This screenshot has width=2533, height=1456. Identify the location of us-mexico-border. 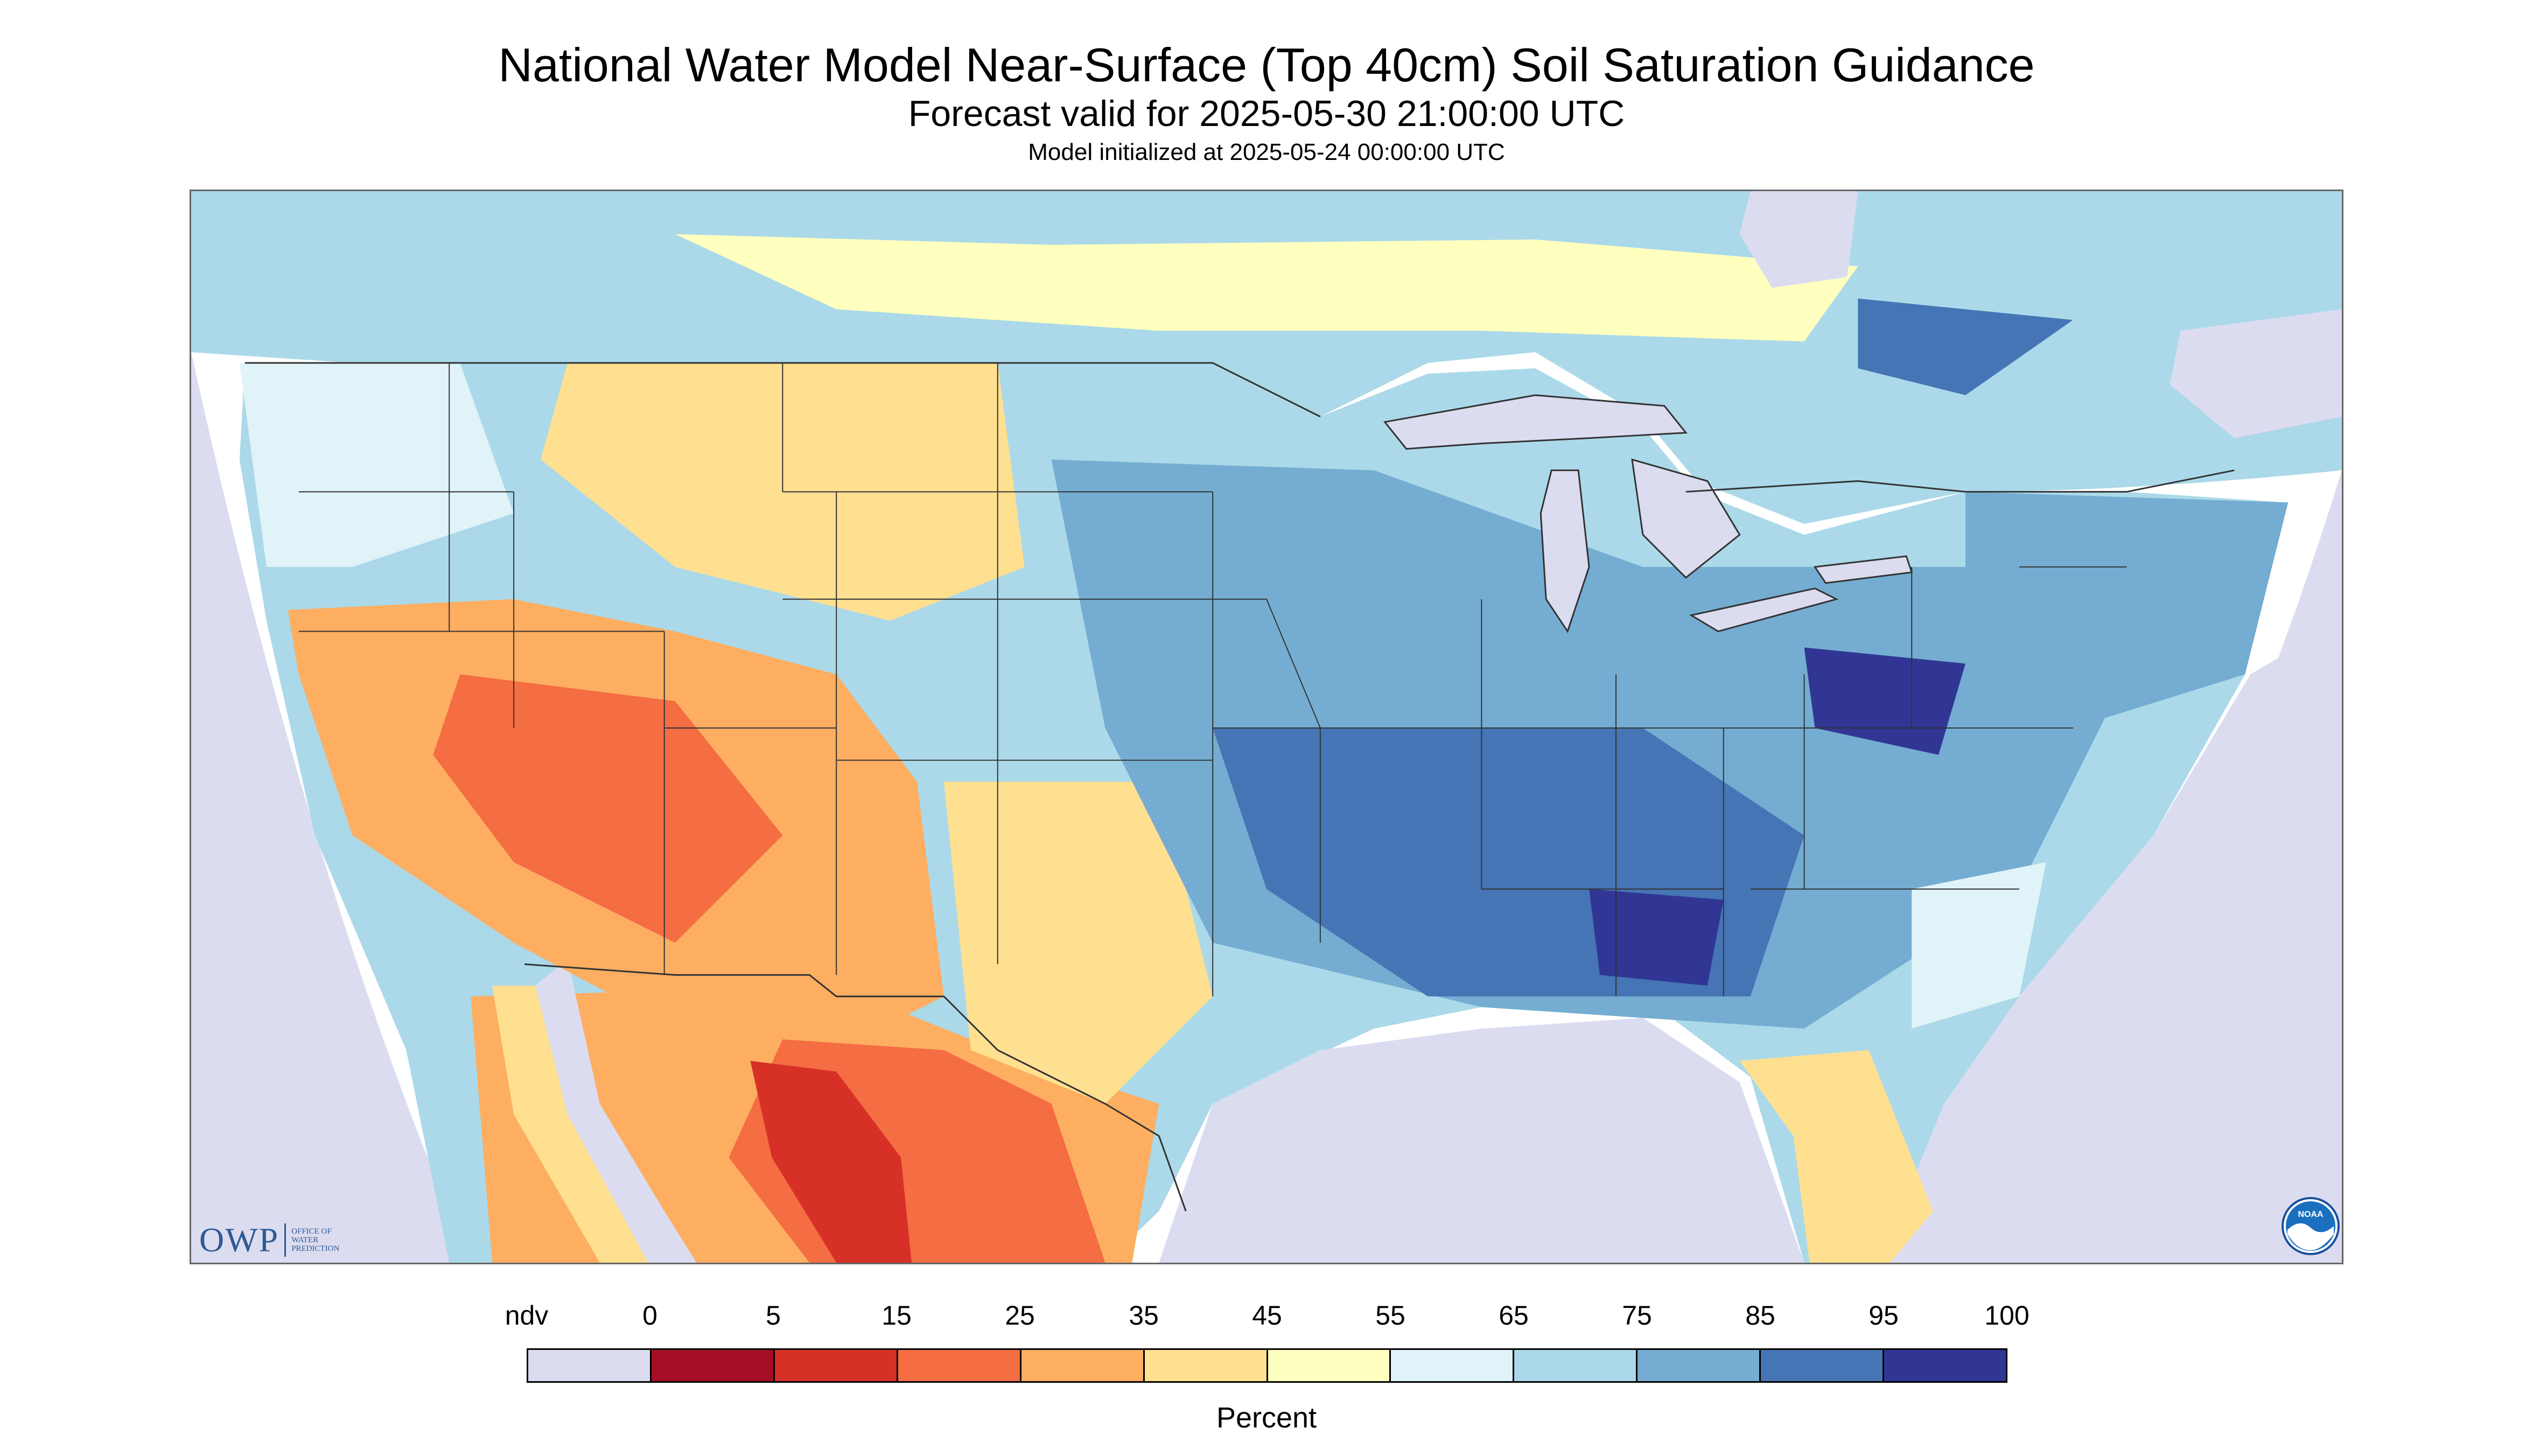
(855, 1087).